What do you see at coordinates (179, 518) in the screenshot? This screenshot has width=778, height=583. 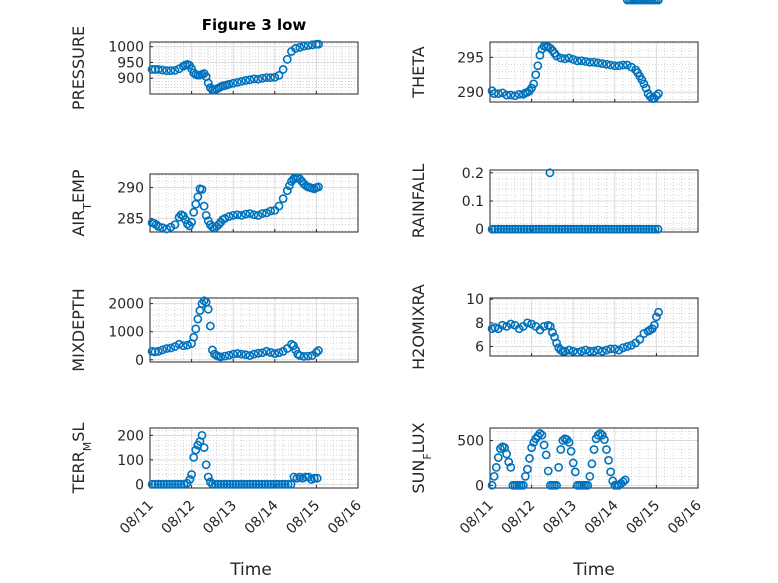 I see `x-tick-label: 08/12` at bounding box center [179, 518].